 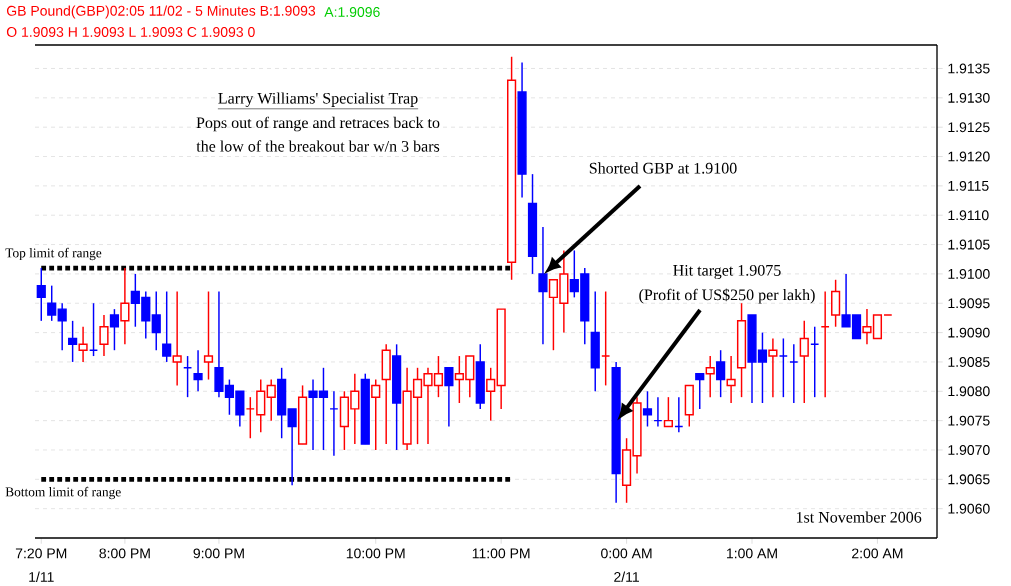 What do you see at coordinates (969, 391) in the screenshot?
I see `y-tick-label: 1.9080` at bounding box center [969, 391].